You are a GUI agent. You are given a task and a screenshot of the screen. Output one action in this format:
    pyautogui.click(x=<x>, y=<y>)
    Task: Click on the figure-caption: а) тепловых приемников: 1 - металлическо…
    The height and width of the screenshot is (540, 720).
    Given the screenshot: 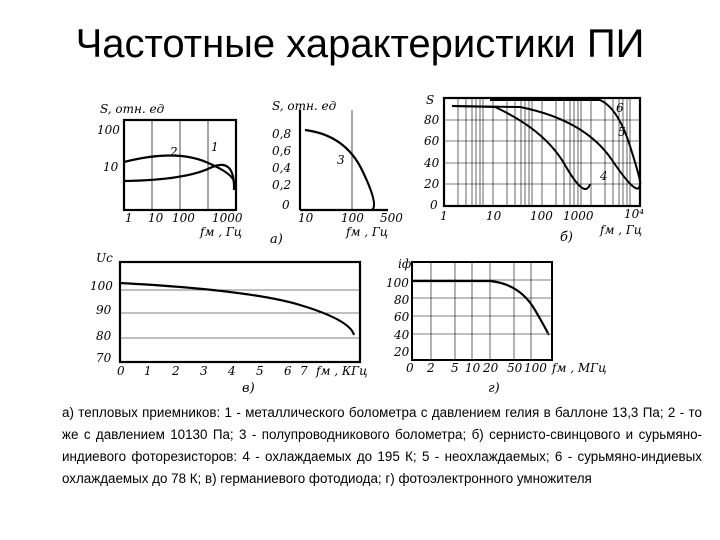 What is the action you would take?
    pyautogui.click(x=382, y=445)
    